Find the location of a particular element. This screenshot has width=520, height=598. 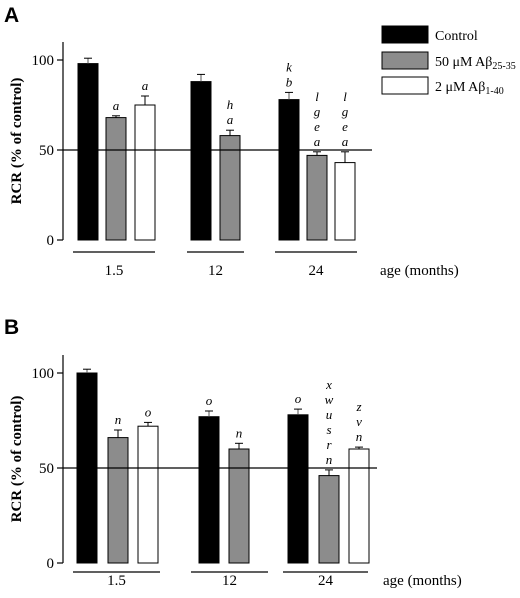

legend-label-ab140: 2 μM Aβ1-40 is located at coordinates (469, 88).